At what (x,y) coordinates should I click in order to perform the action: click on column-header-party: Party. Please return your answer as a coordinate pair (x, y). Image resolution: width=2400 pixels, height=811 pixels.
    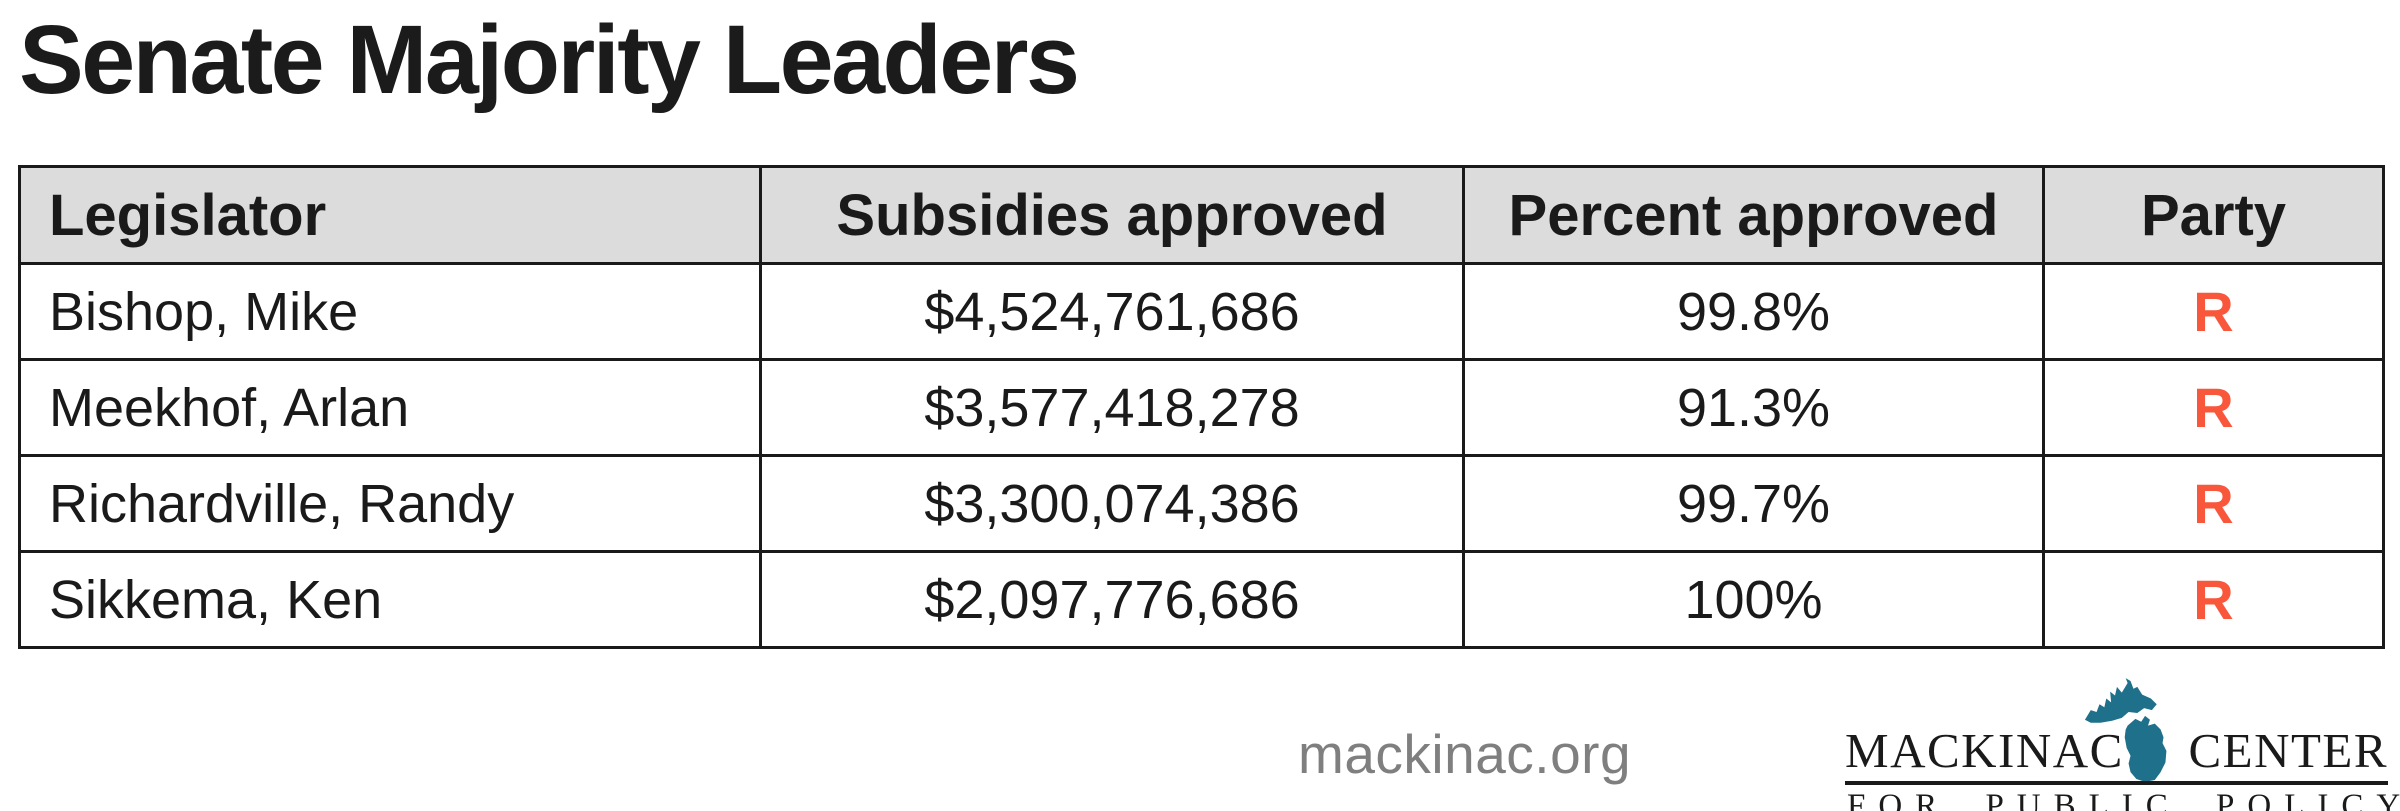
    Looking at the image, I should click on (2213, 215).